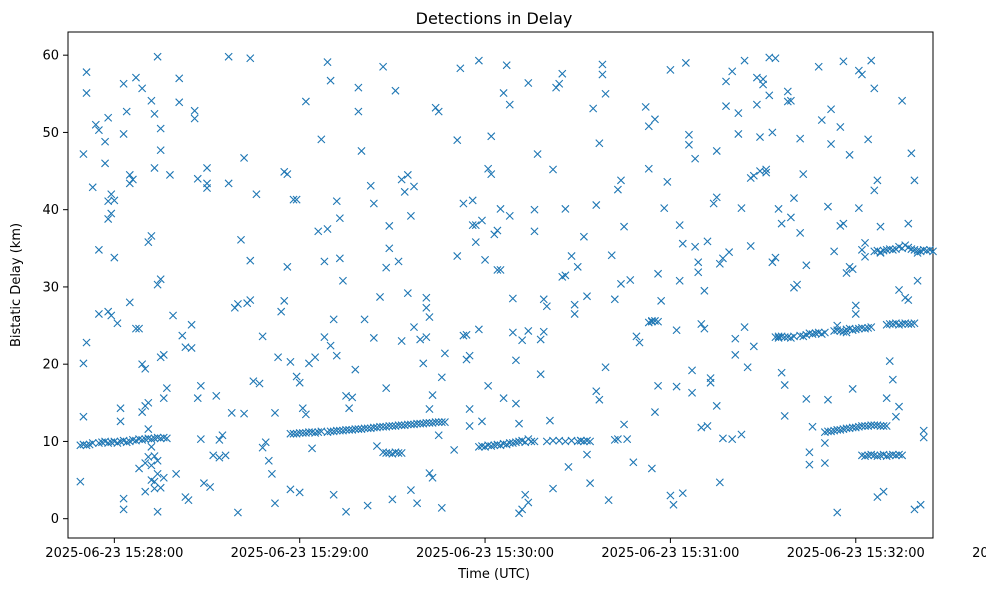 This screenshot has height=590, width=986. Describe the element at coordinates (114, 553) in the screenshot. I see `x-tick-label: 2025-06-23 15:28:00` at that location.